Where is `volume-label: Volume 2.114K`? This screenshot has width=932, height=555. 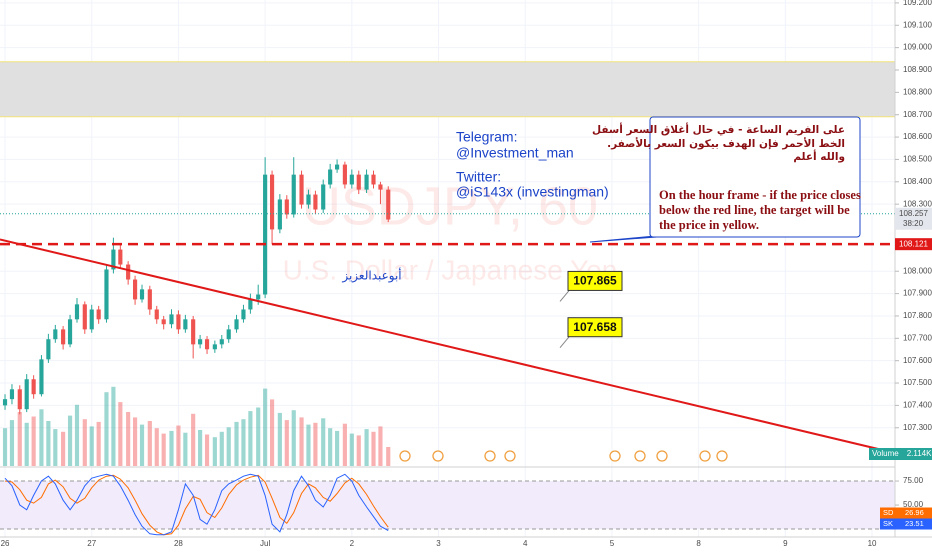
volume-label: Volume 2.114K is located at coordinates (902, 453).